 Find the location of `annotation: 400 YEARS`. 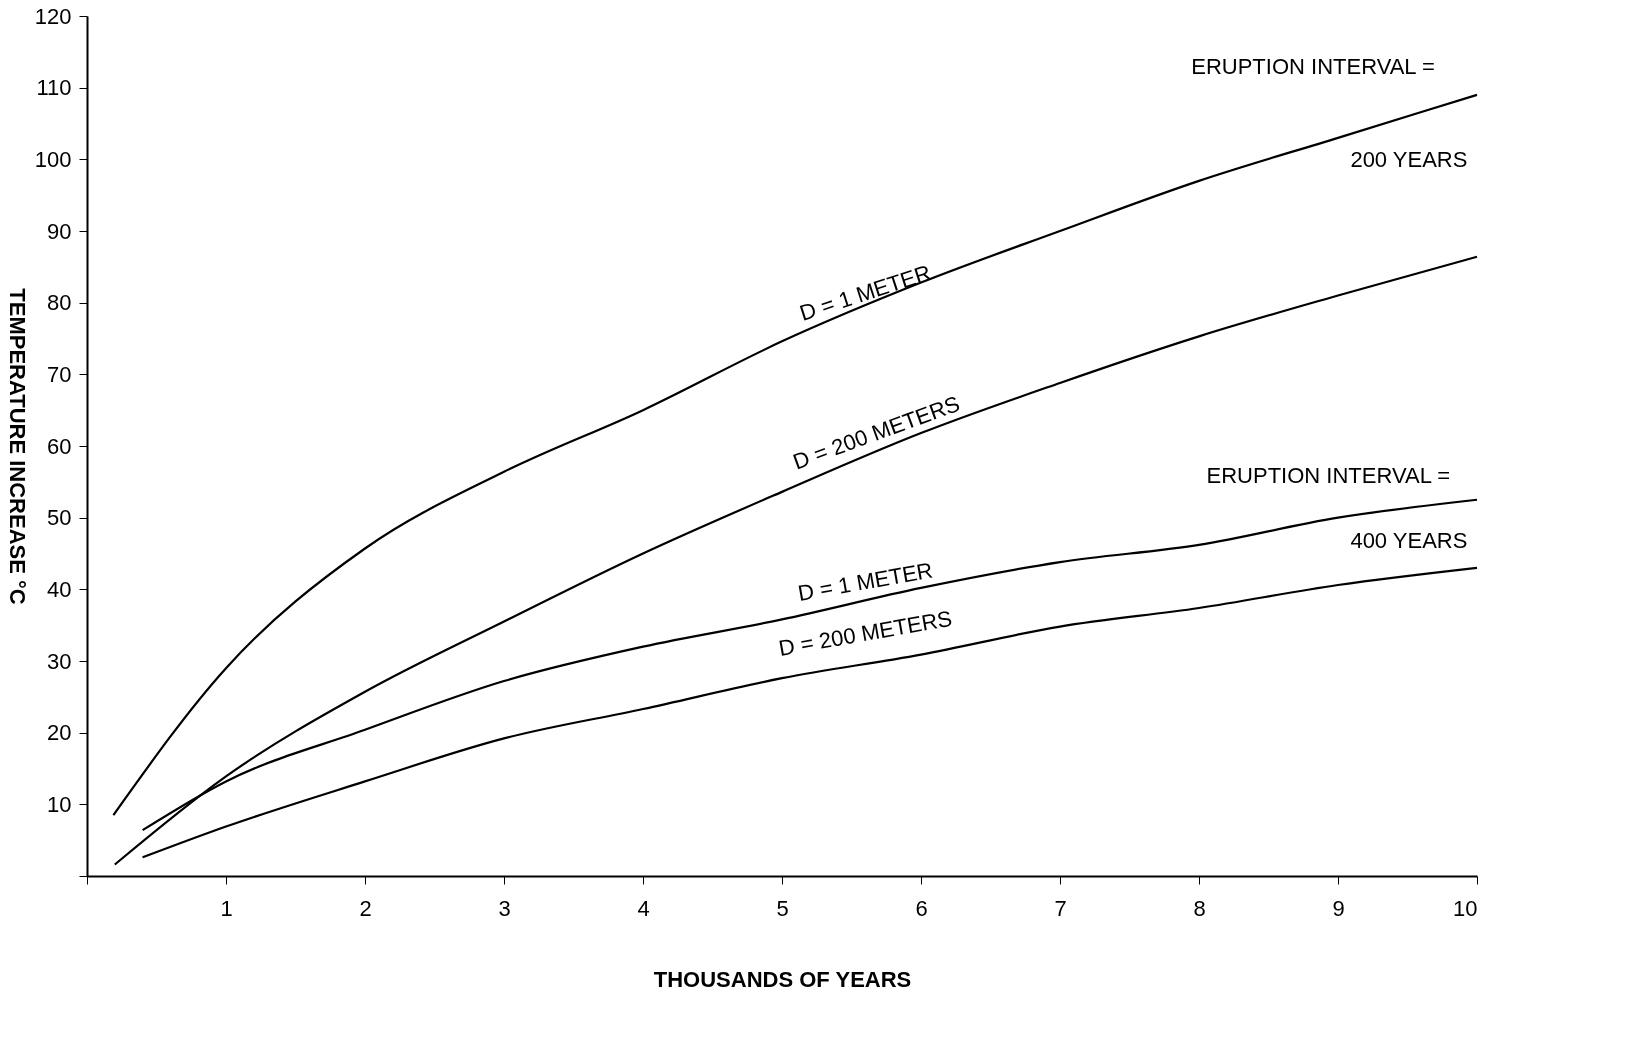

annotation: 400 YEARS is located at coordinates (1409, 540).